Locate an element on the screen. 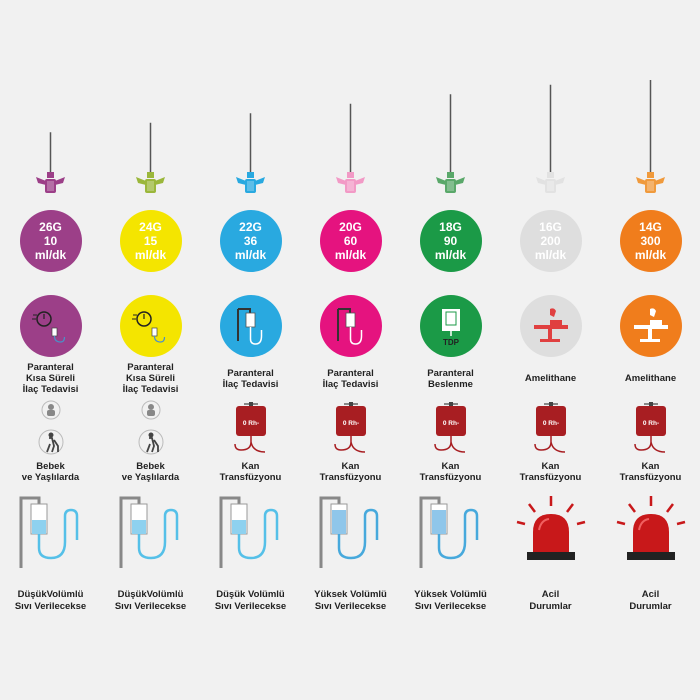  gauge-badge: 24G 15 ml/dk is located at coordinates (150, 241).